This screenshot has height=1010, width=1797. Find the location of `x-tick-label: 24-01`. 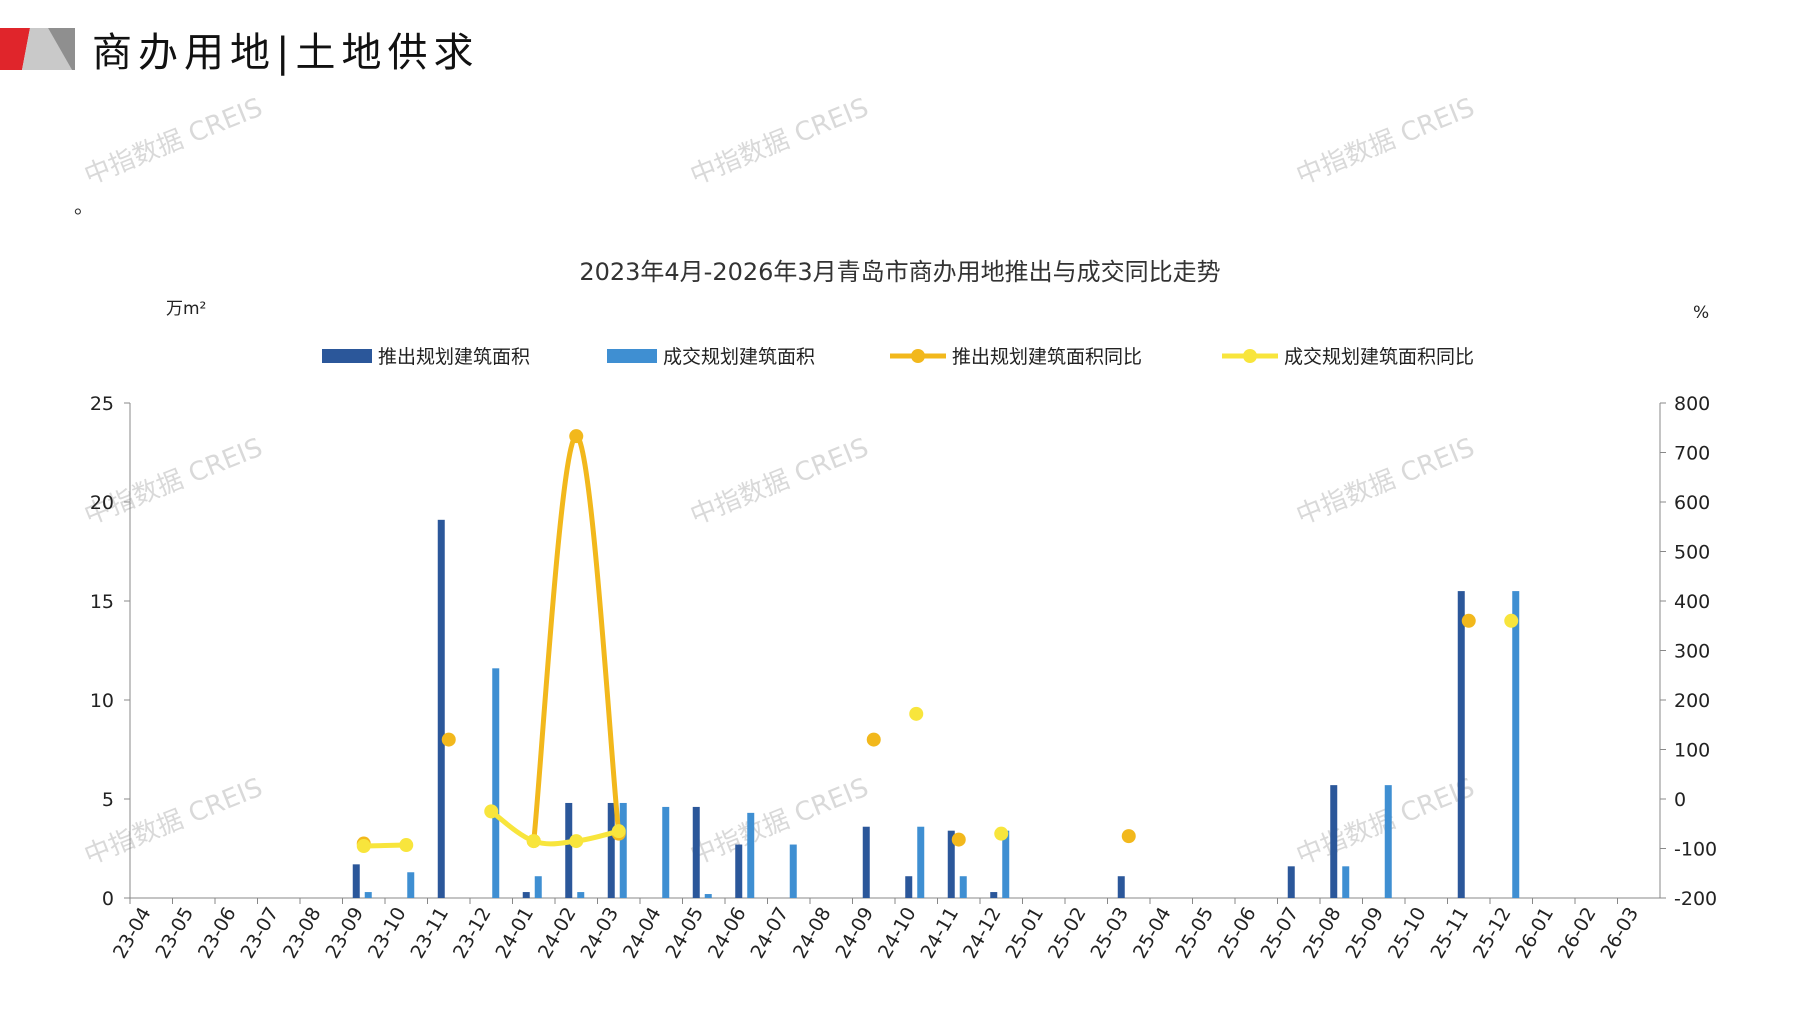

x-tick-label: 24-01 is located at coordinates (514, 933).